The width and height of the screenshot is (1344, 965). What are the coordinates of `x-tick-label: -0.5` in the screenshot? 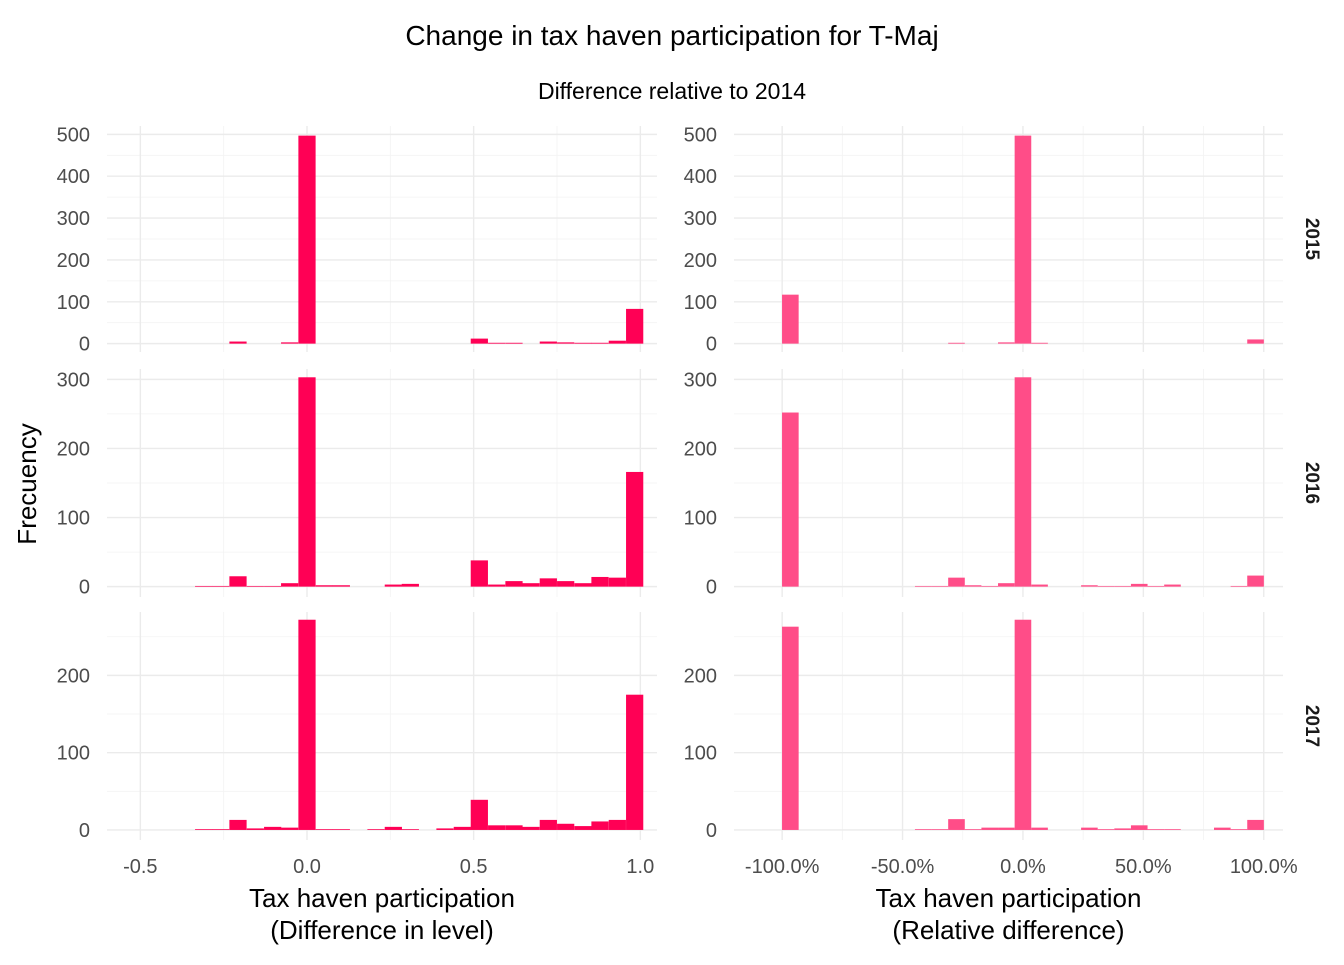 It's located at (140, 867).